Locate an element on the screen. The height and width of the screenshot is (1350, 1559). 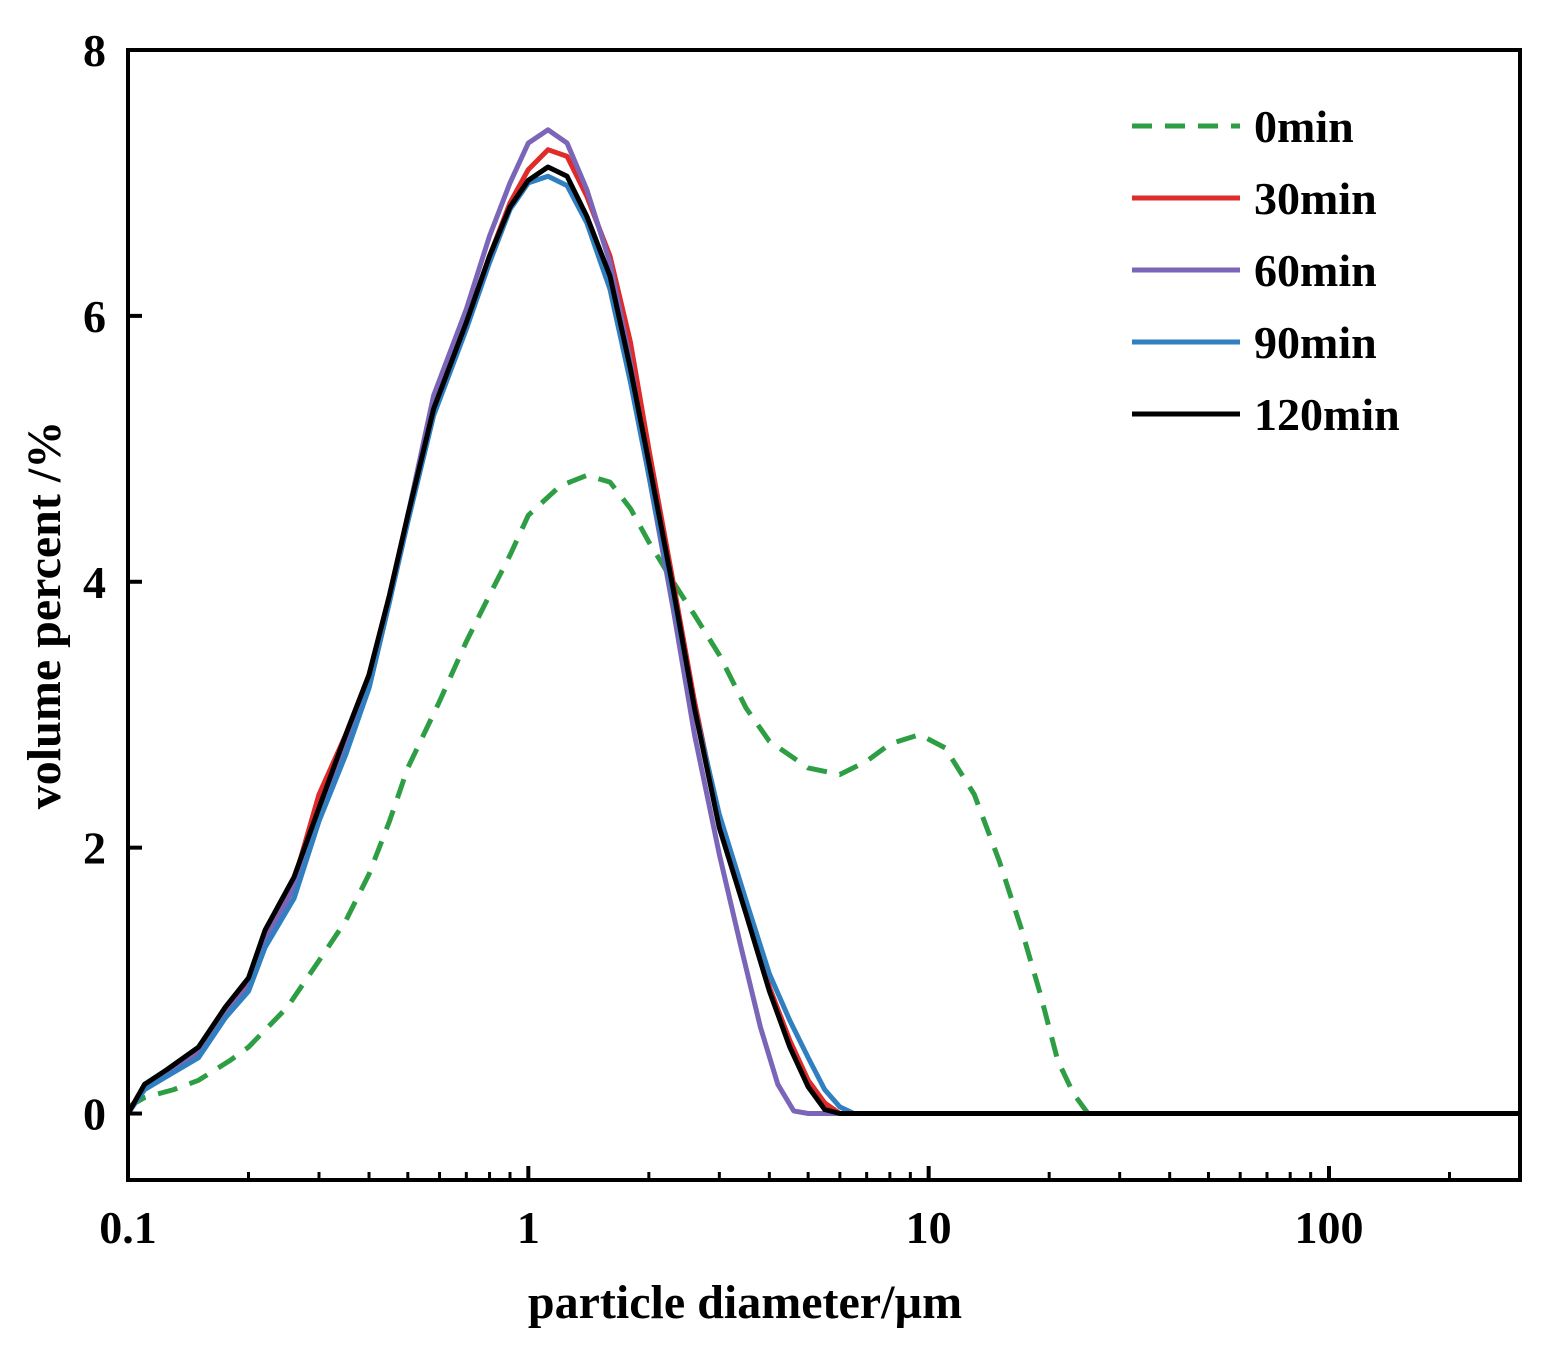
y-tick-label: 4 is located at coordinates (94, 582).